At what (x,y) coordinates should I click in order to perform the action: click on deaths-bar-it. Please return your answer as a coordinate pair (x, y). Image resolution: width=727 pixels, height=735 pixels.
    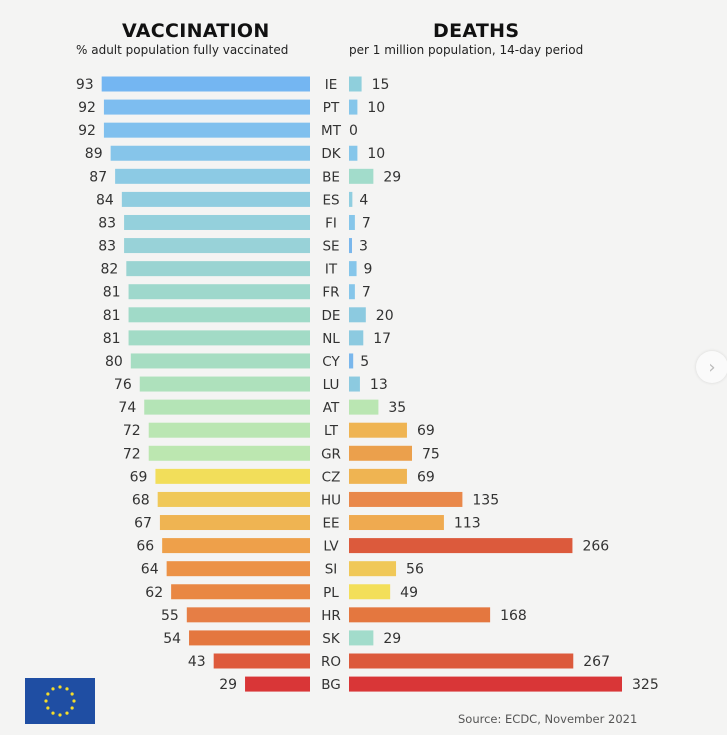
    Looking at the image, I should click on (353, 269).